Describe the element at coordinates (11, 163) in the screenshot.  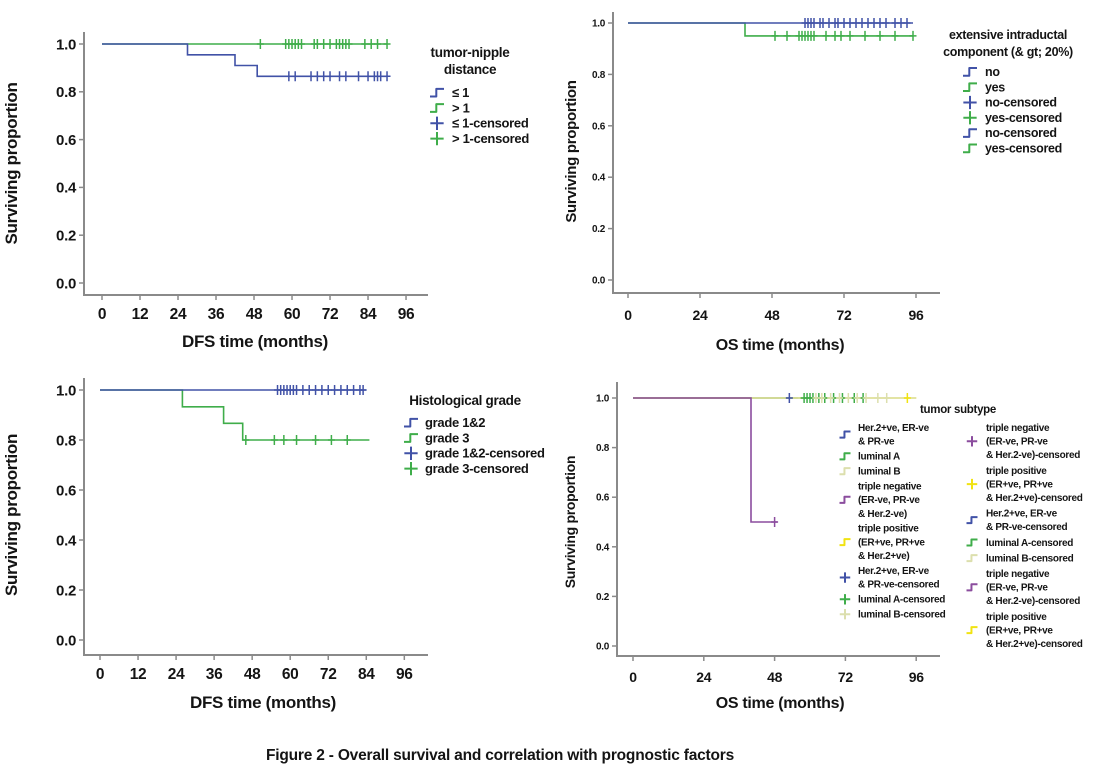
I see `y-axis-label: Surviving proportion` at that location.